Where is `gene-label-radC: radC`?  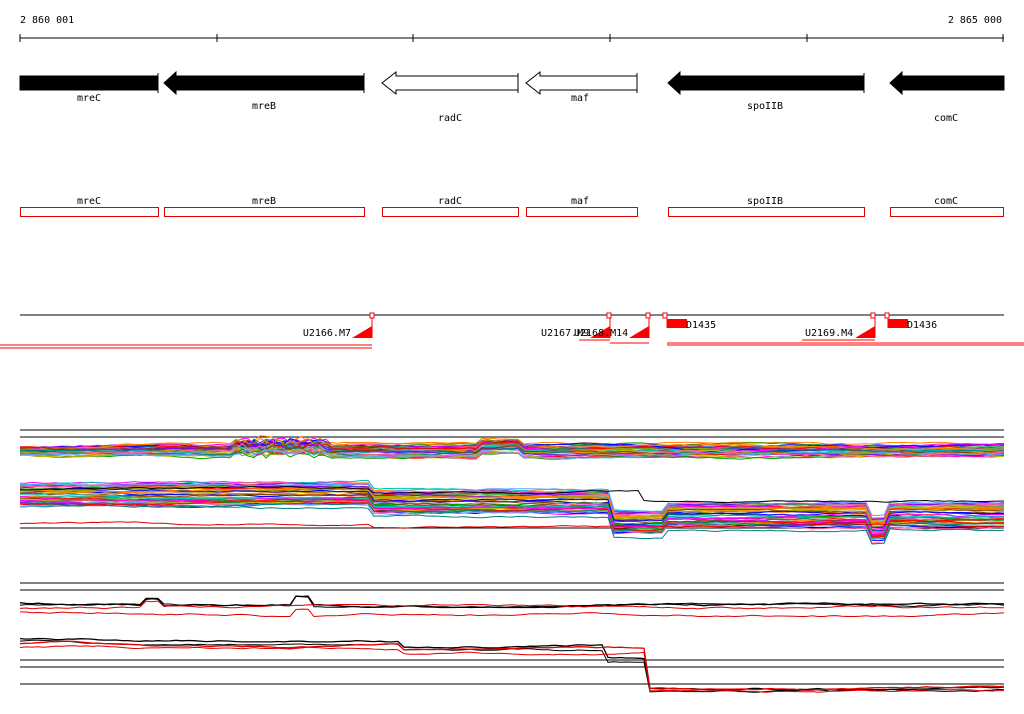
gene-label-radC: radC is located at coordinates (450, 118).